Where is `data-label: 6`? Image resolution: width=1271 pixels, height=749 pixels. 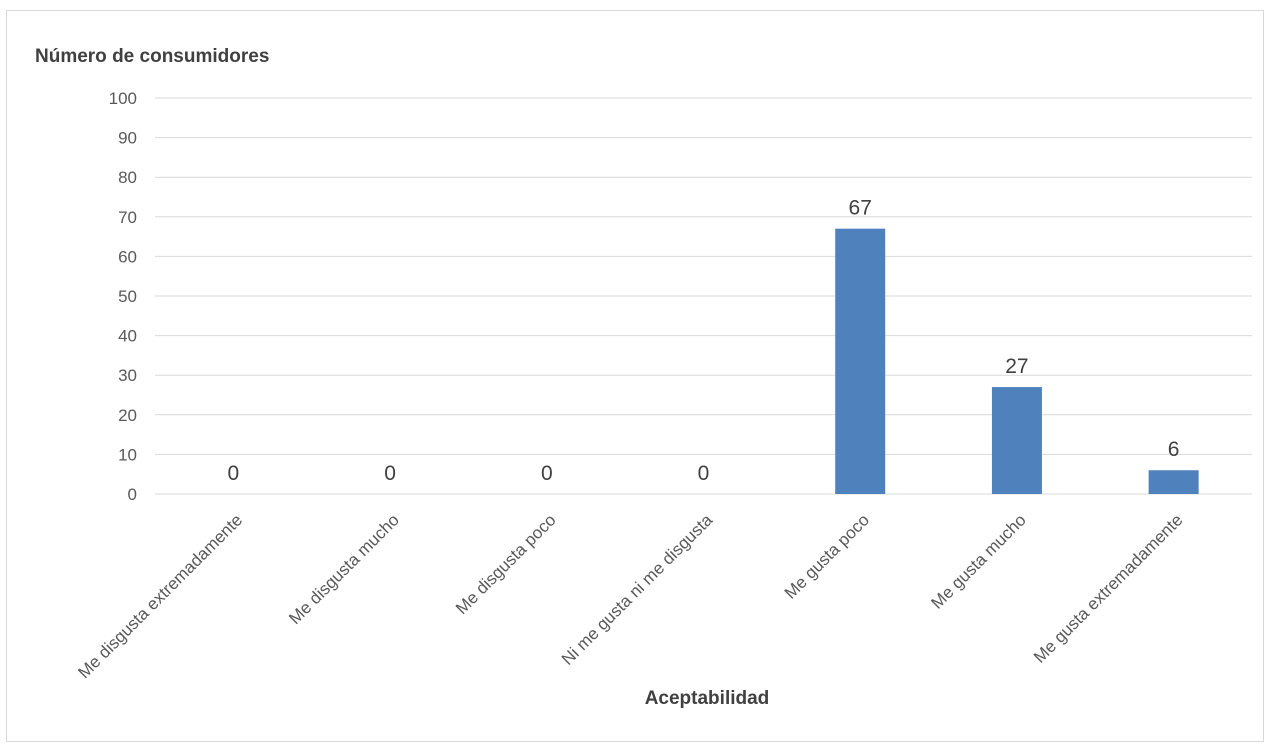 data-label: 6 is located at coordinates (1174, 449).